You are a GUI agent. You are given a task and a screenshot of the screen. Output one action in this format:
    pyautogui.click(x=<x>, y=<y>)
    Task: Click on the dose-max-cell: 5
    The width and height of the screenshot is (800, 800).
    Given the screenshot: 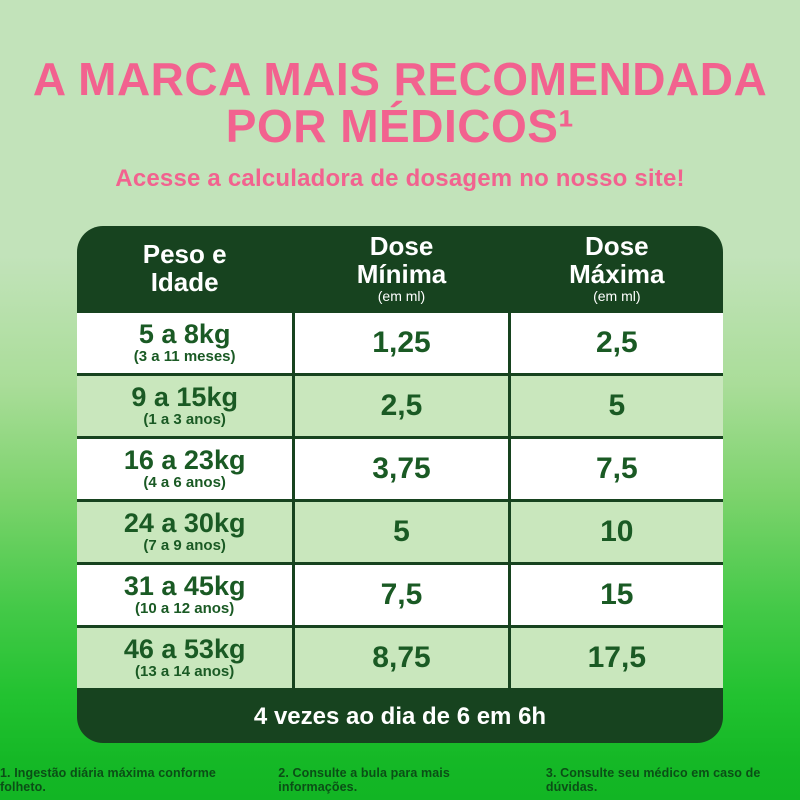 What is the action you would take?
    pyautogui.click(x=615, y=405)
    